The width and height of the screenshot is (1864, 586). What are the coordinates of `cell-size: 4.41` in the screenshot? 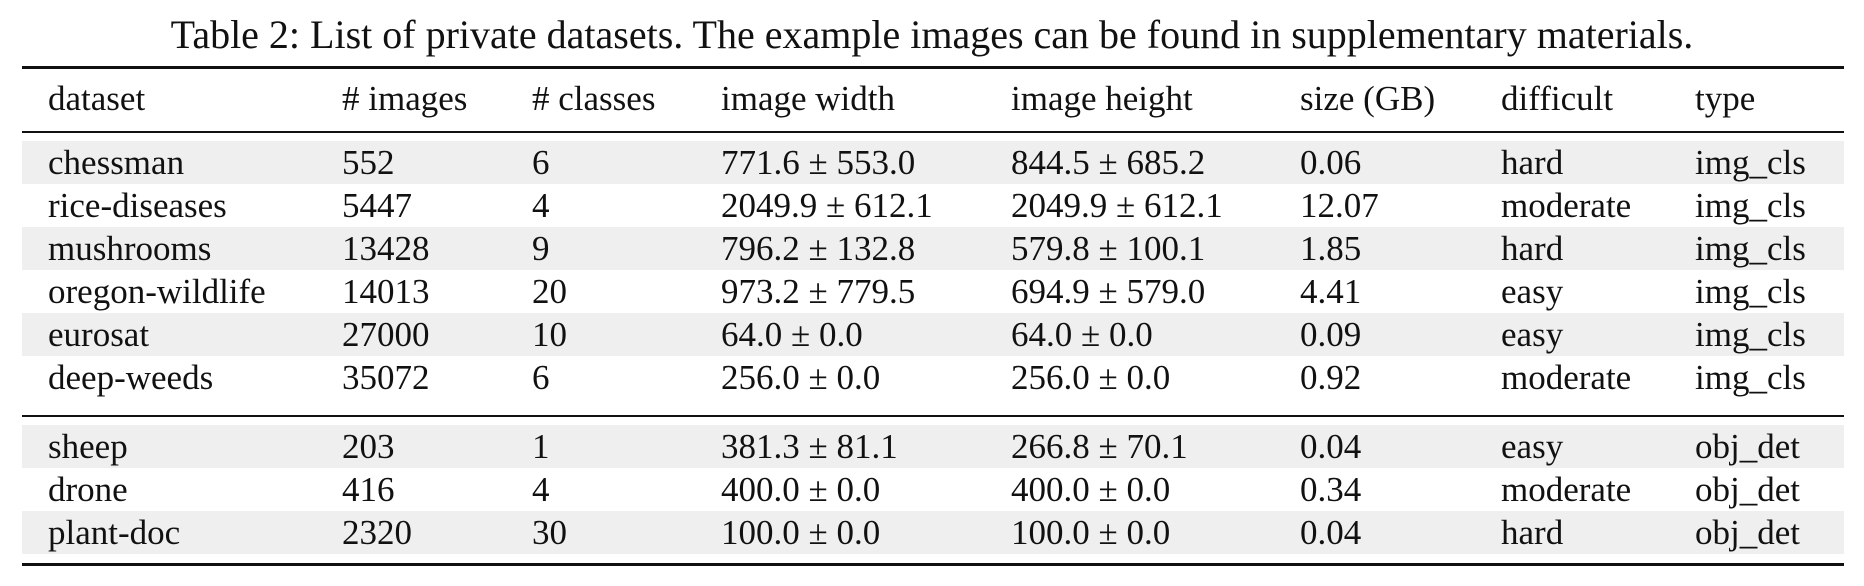 It's located at (1331, 291).